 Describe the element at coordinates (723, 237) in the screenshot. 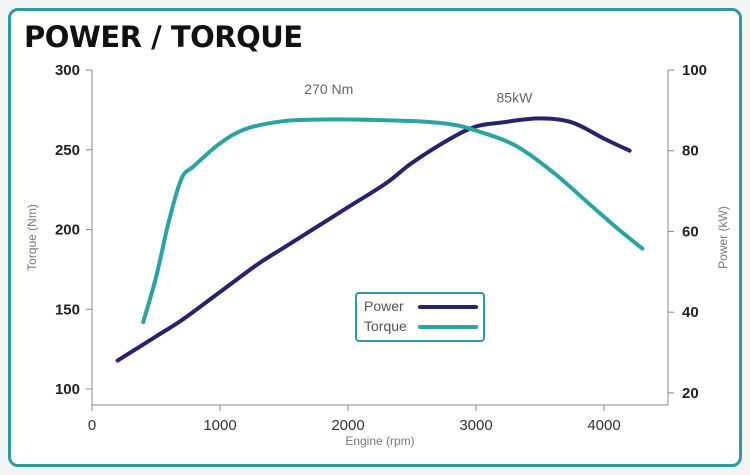

I see `y-right-axis-label: Power (kW)` at that location.